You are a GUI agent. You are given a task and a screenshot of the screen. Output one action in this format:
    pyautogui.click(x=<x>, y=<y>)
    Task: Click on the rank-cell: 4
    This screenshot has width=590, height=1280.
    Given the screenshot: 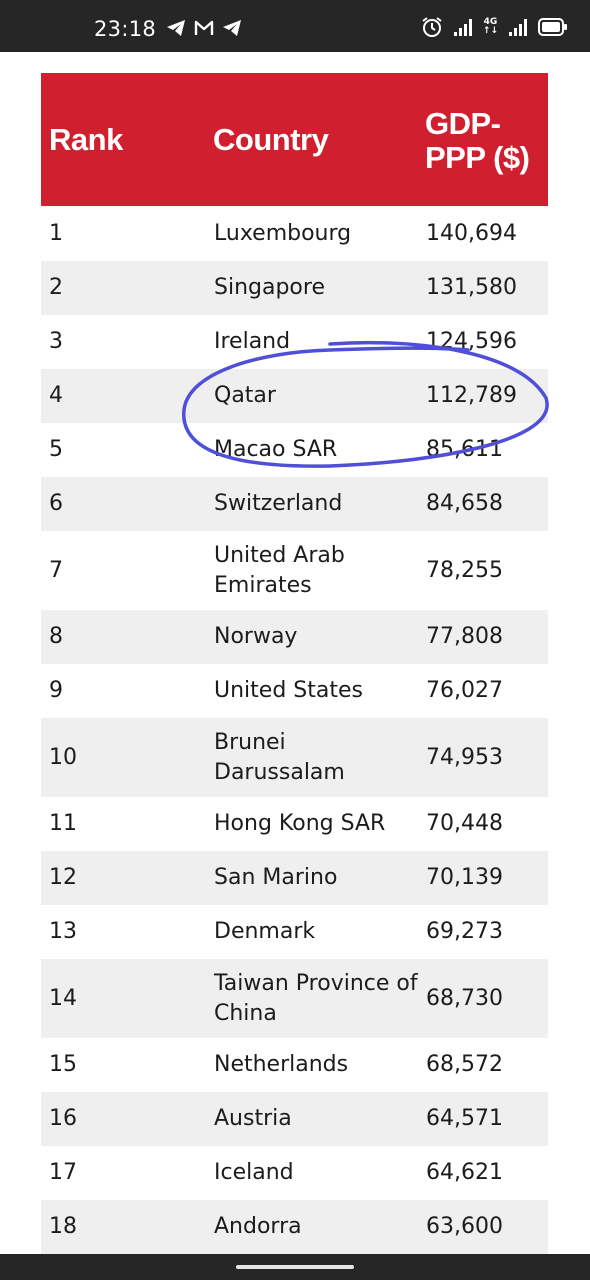 What is the action you would take?
    pyautogui.click(x=56, y=395)
    